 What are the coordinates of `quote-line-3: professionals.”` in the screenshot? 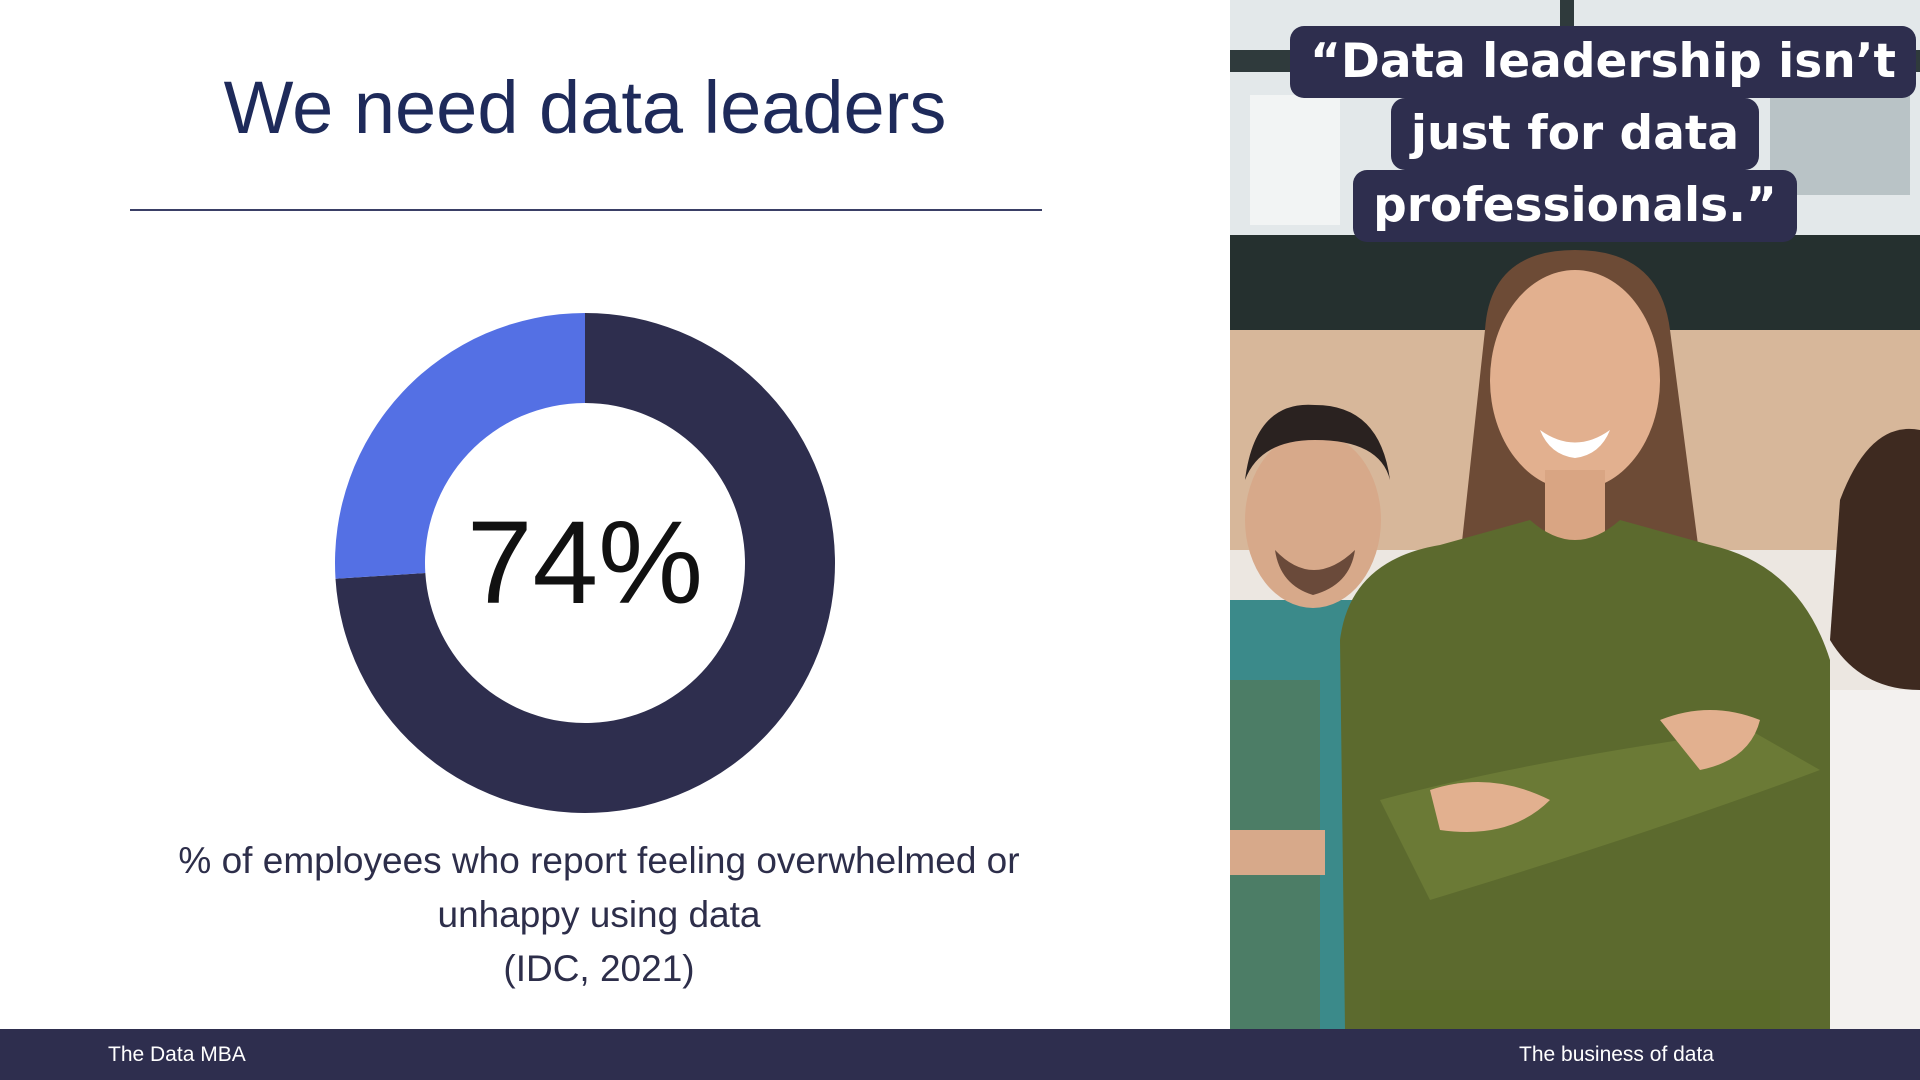 It's located at (1575, 206).